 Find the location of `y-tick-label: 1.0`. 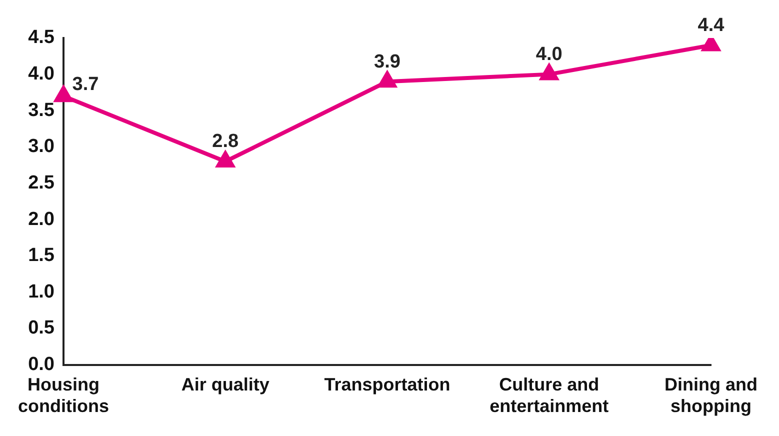

y-tick-label: 1.0 is located at coordinates (41, 291).